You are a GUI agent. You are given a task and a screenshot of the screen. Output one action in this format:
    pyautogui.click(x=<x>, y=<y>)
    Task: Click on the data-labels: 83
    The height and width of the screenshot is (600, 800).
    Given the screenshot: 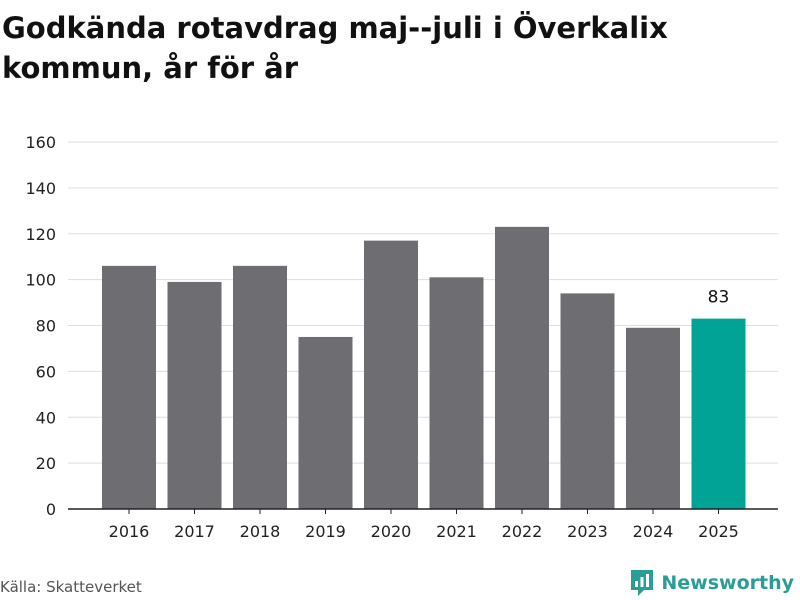 What is the action you would take?
    pyautogui.click(x=719, y=298)
    